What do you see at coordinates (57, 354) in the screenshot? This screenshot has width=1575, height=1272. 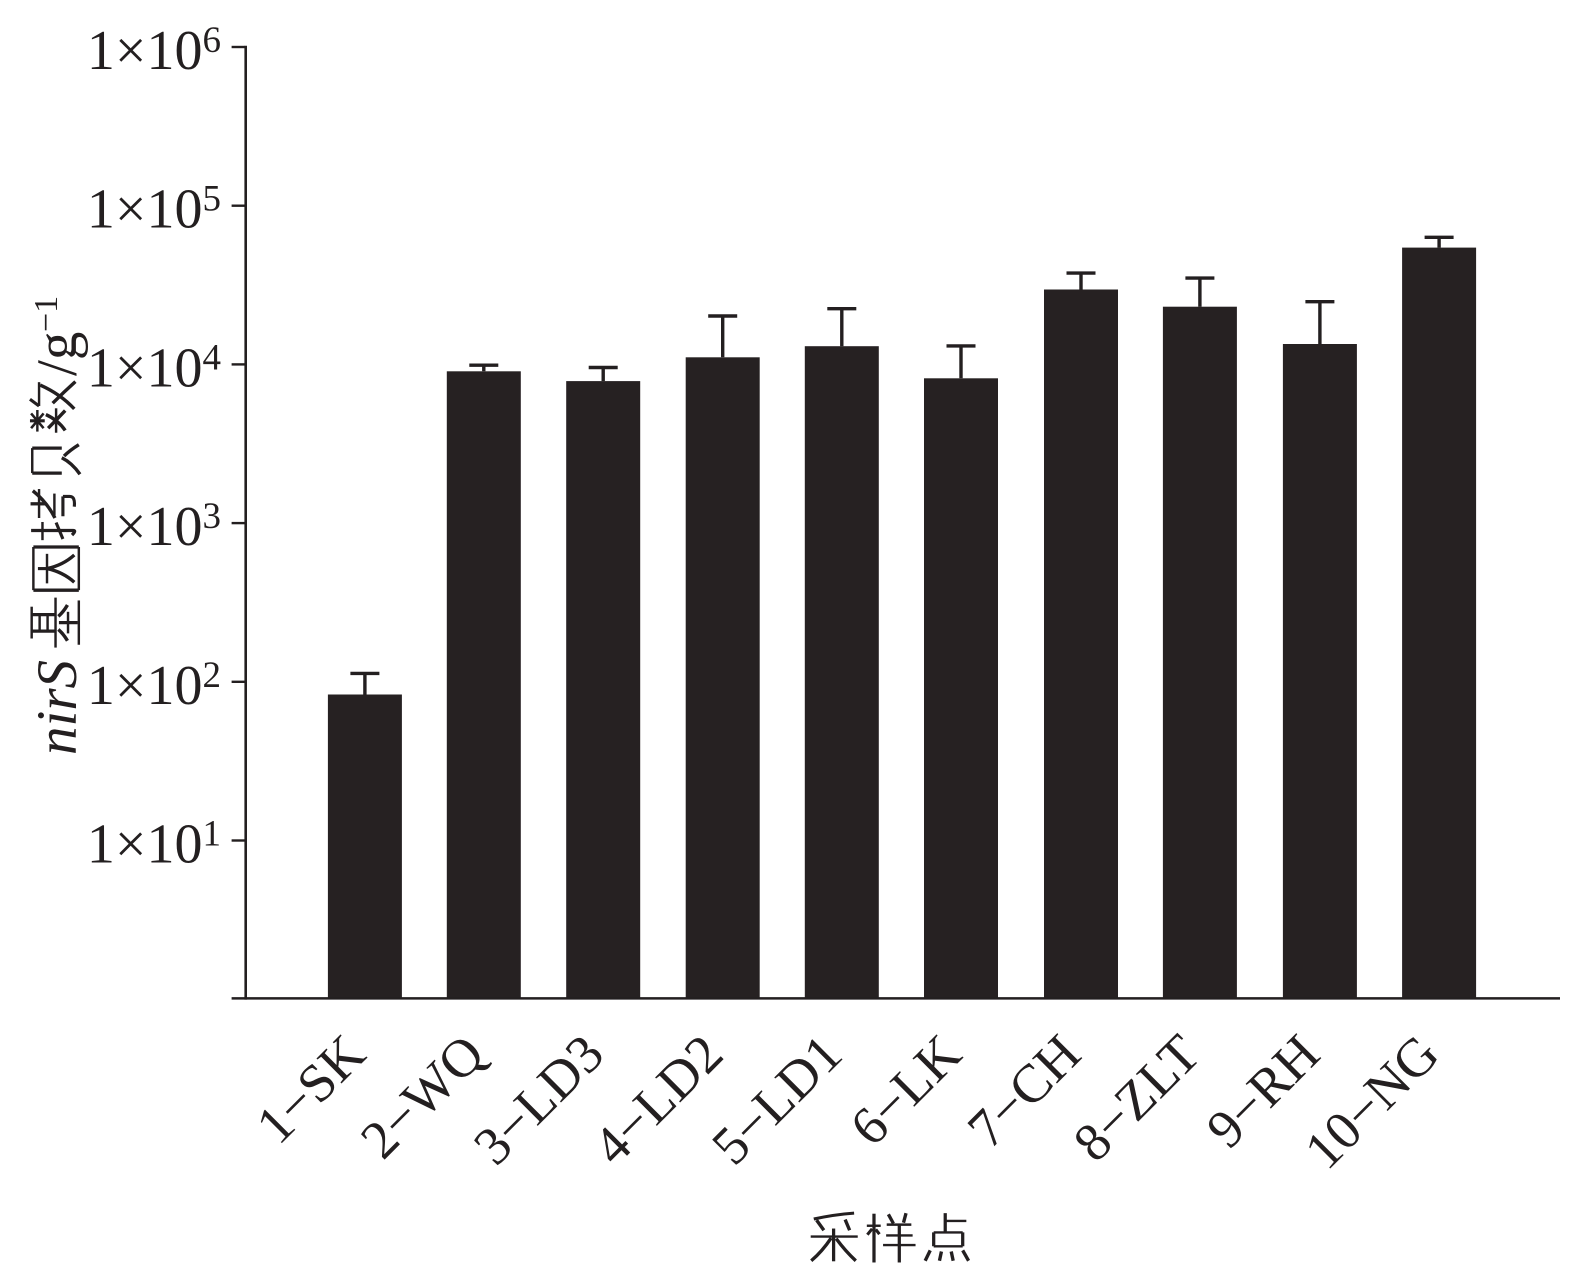 I see `svg-text: /g` at bounding box center [57, 354].